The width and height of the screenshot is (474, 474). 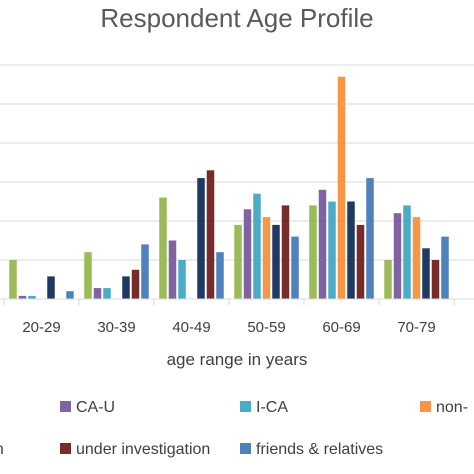 I want to click on x-tick-label: 20-29, so click(x=41, y=327).